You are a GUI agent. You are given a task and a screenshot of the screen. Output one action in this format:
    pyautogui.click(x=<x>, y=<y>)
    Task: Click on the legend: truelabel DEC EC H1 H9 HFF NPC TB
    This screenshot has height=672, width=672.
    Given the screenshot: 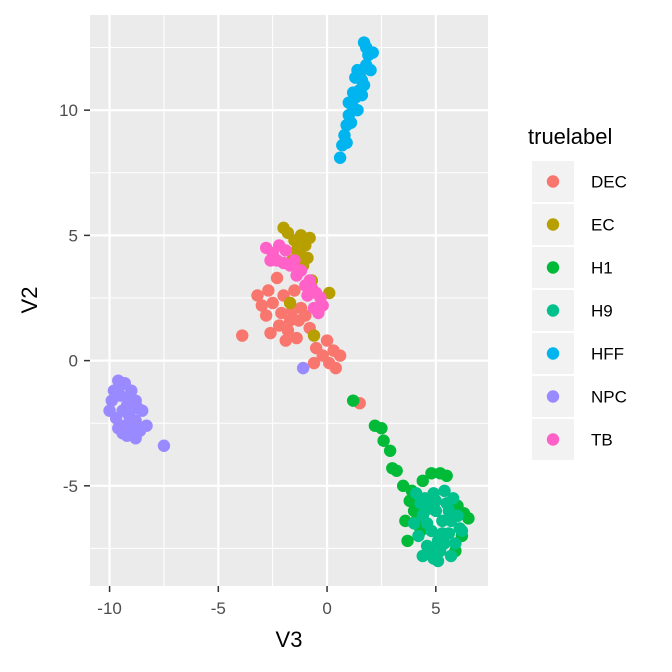 What is the action you would take?
    pyautogui.click(x=577, y=292)
    